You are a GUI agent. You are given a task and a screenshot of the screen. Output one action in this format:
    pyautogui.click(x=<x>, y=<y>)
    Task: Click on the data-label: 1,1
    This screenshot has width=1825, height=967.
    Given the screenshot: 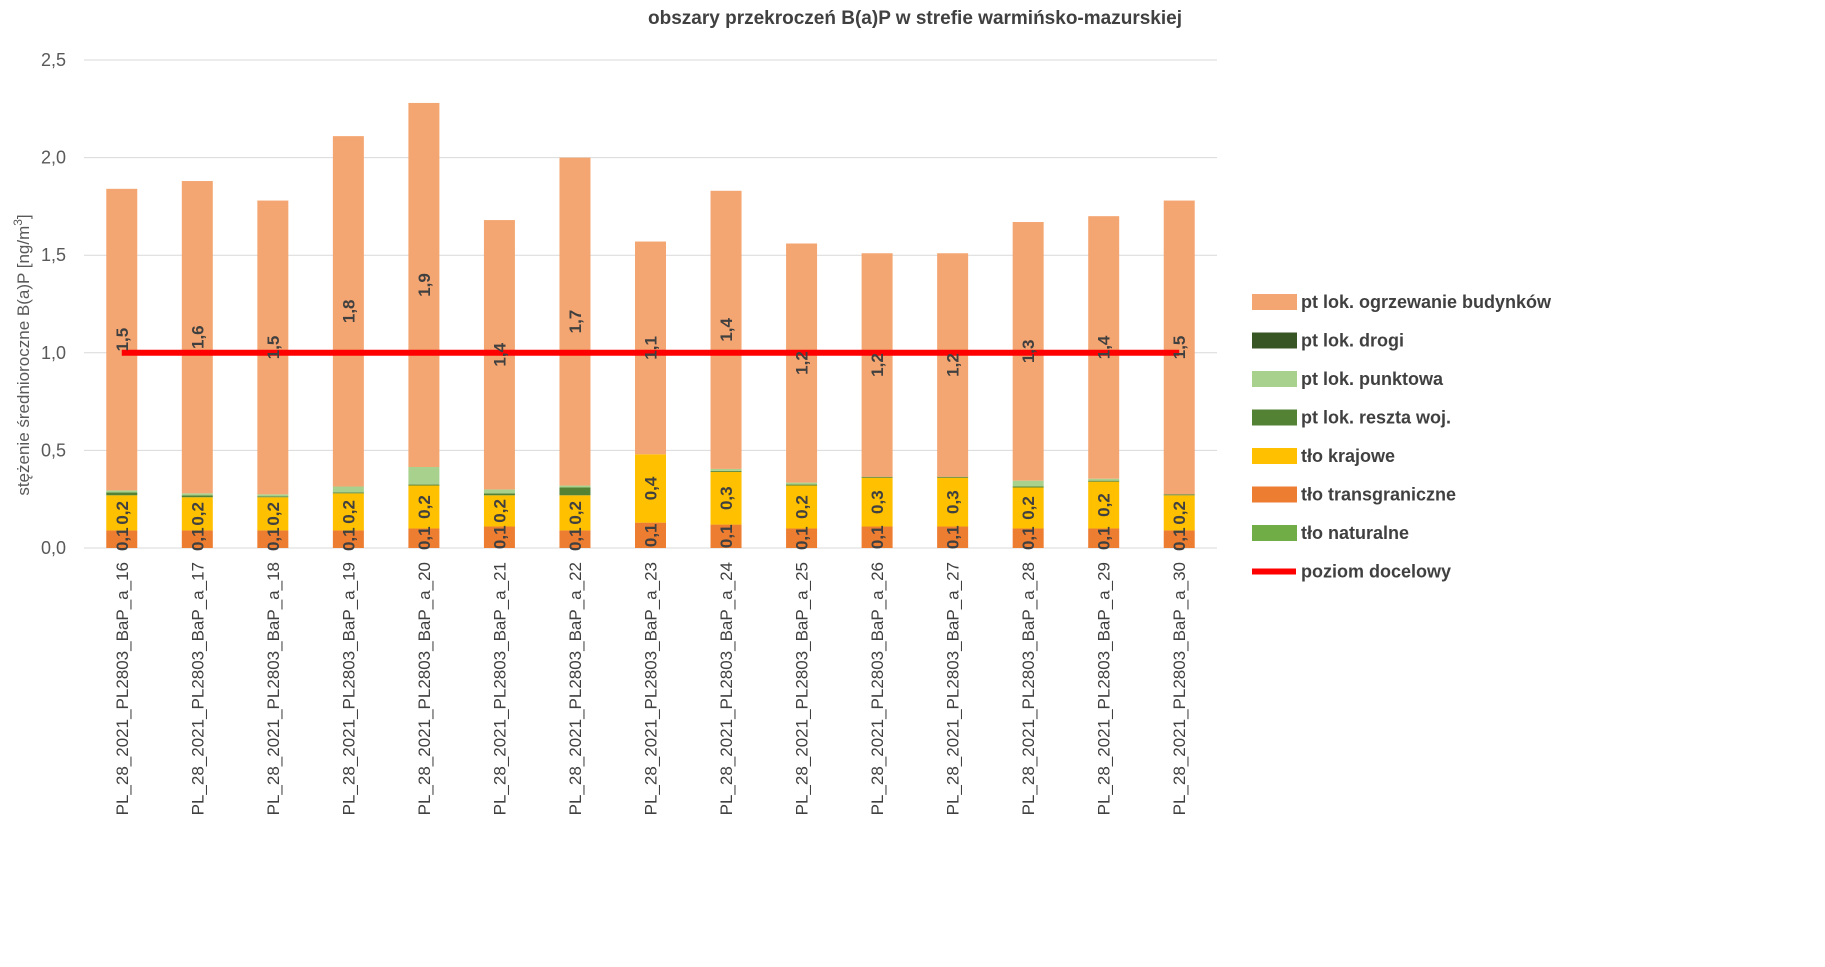 What is the action you would take?
    pyautogui.click(x=651, y=348)
    